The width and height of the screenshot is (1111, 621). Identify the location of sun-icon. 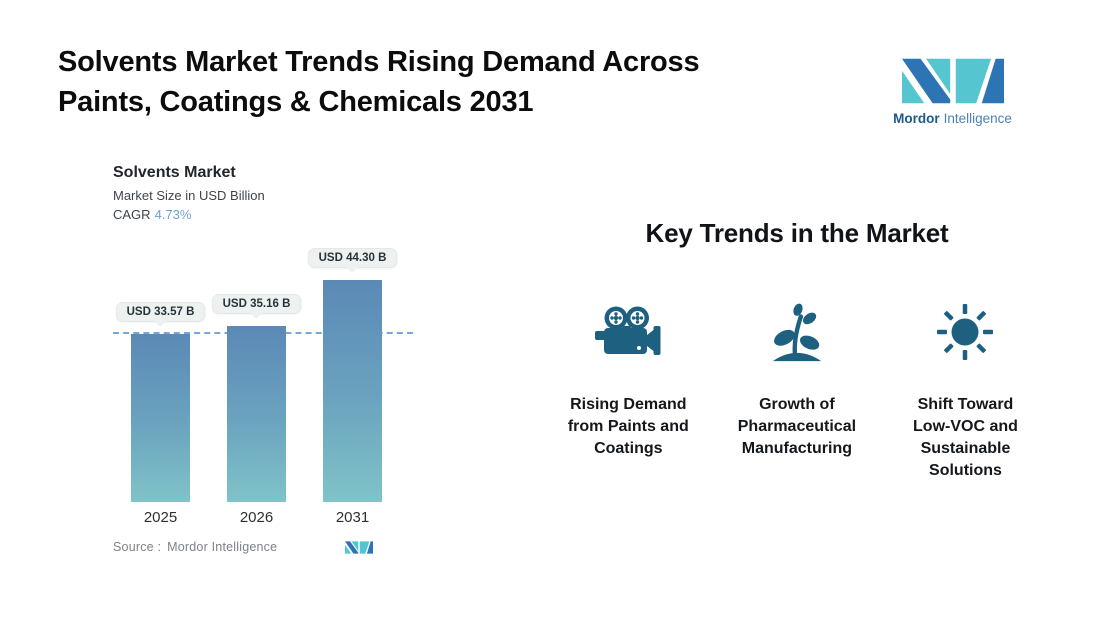
(965, 332).